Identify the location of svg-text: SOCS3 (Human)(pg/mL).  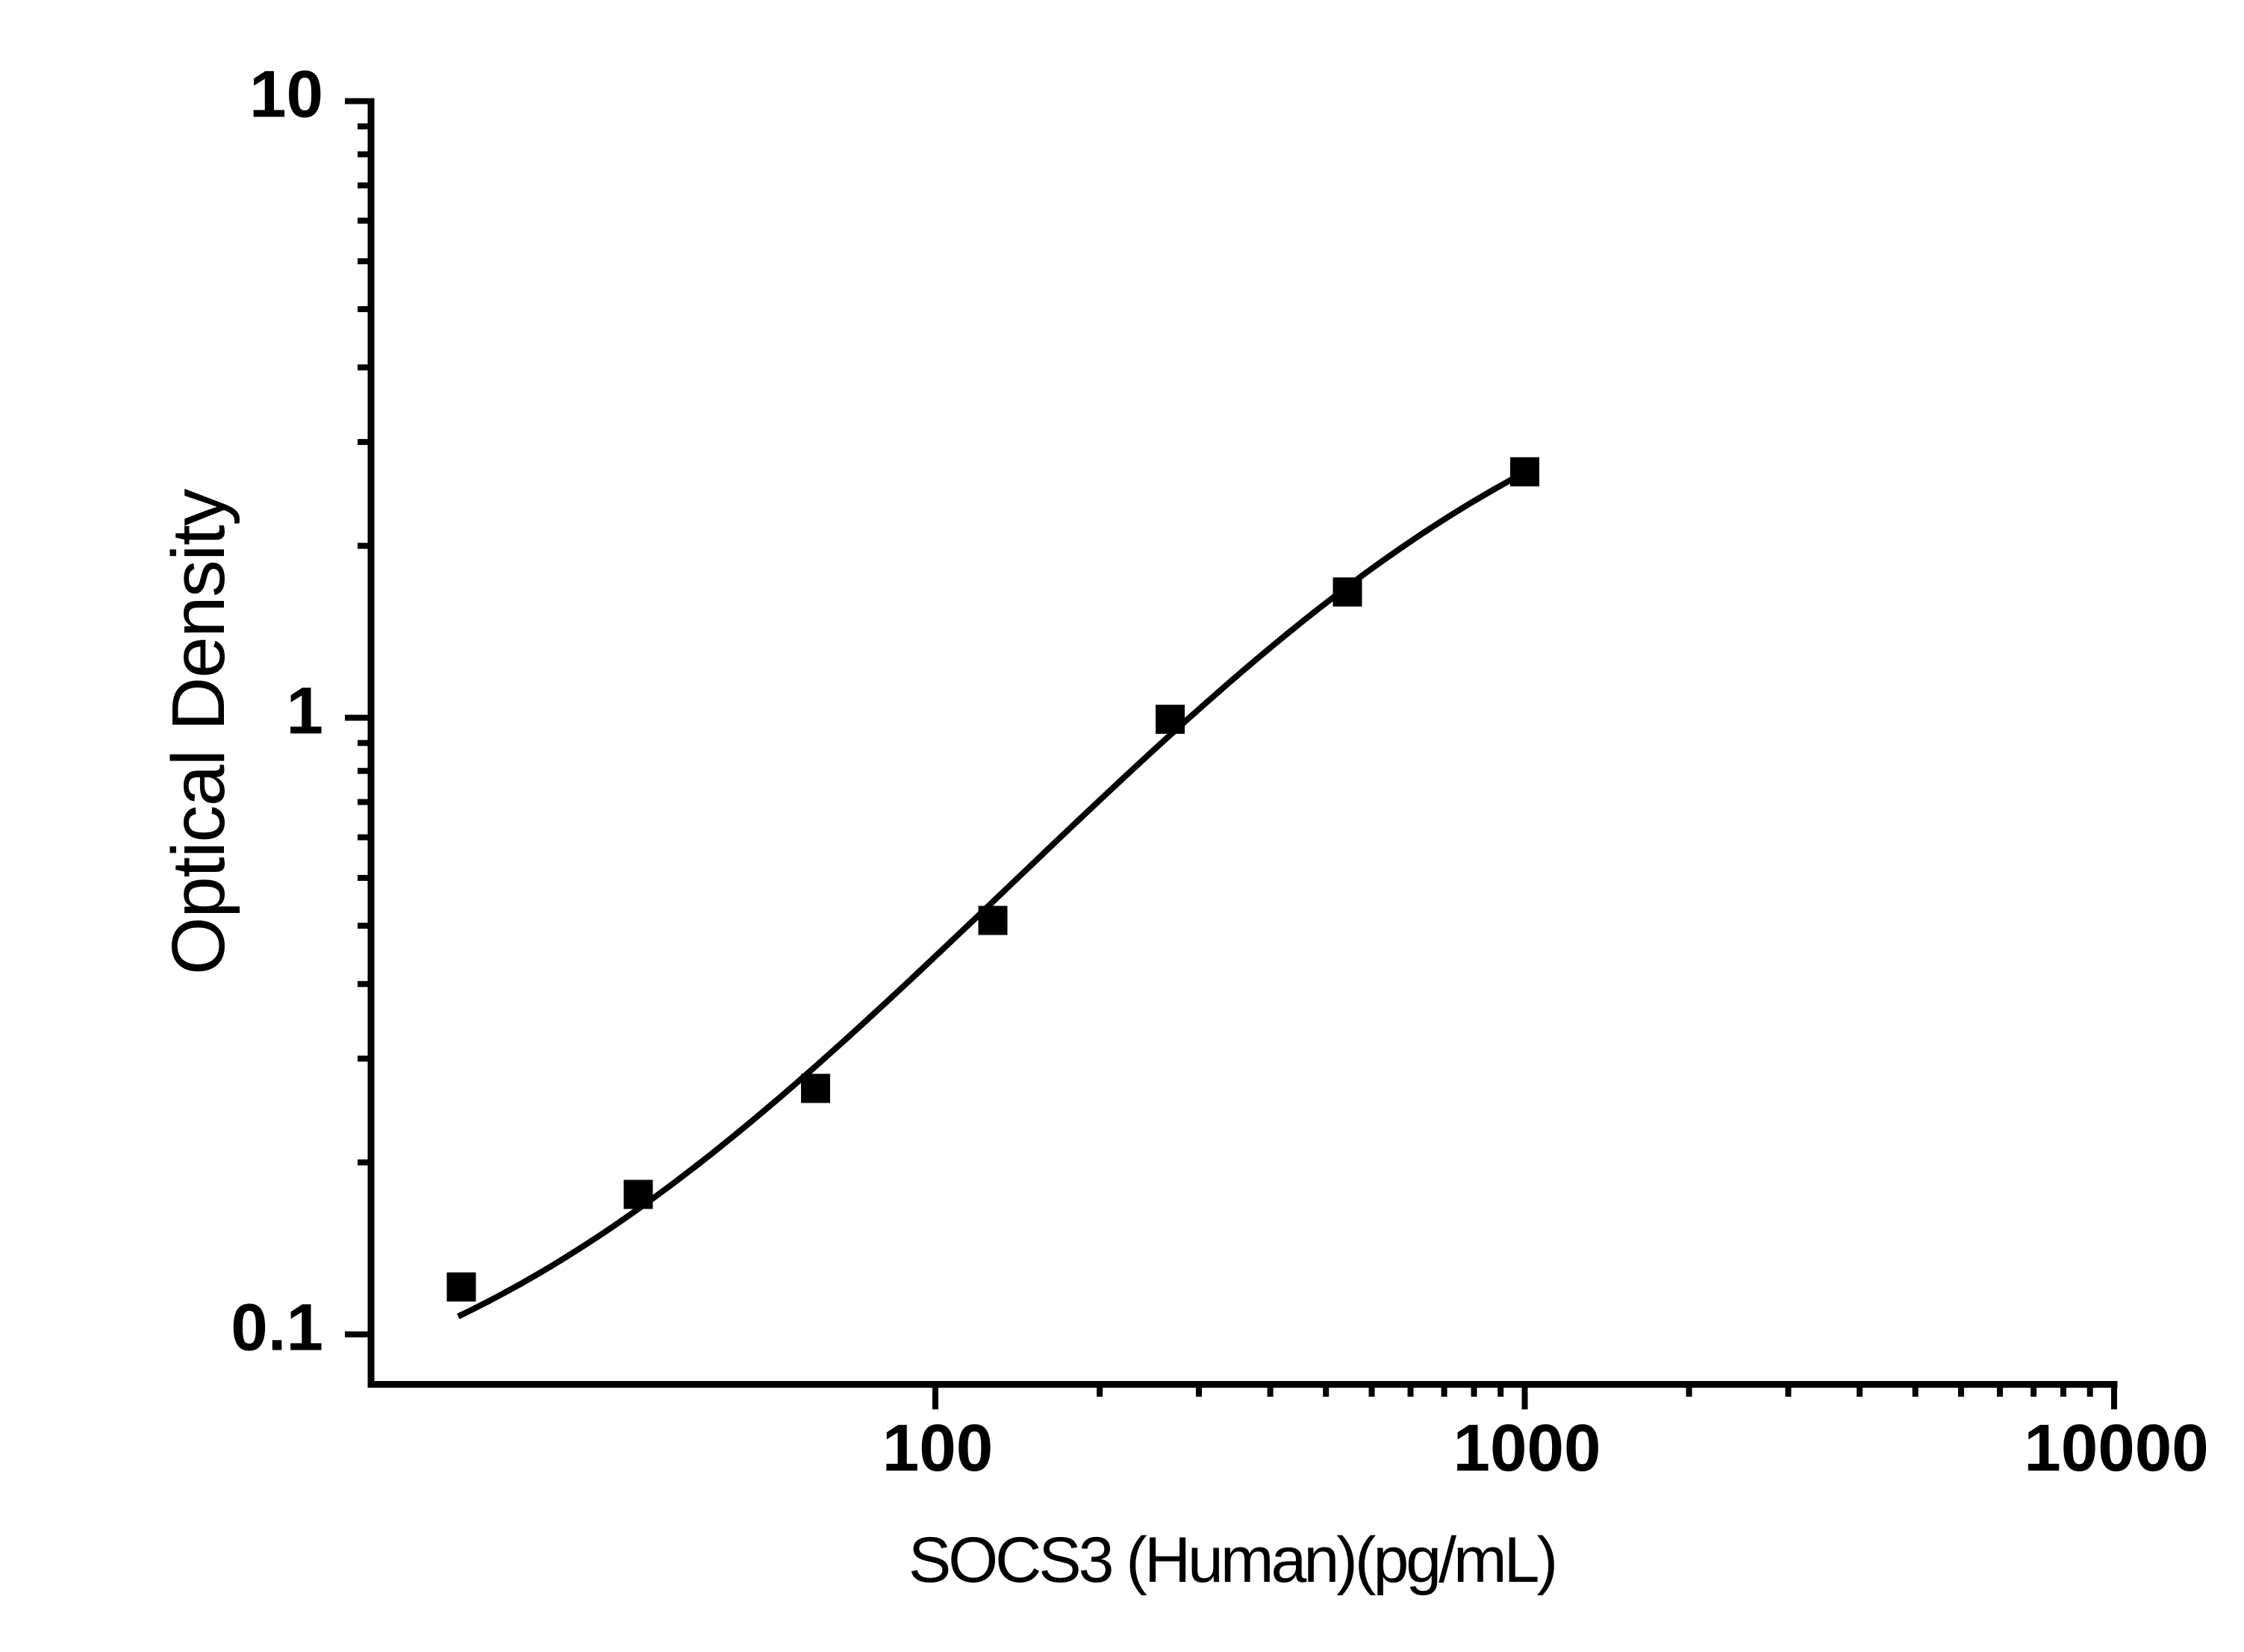
(1231, 1560).